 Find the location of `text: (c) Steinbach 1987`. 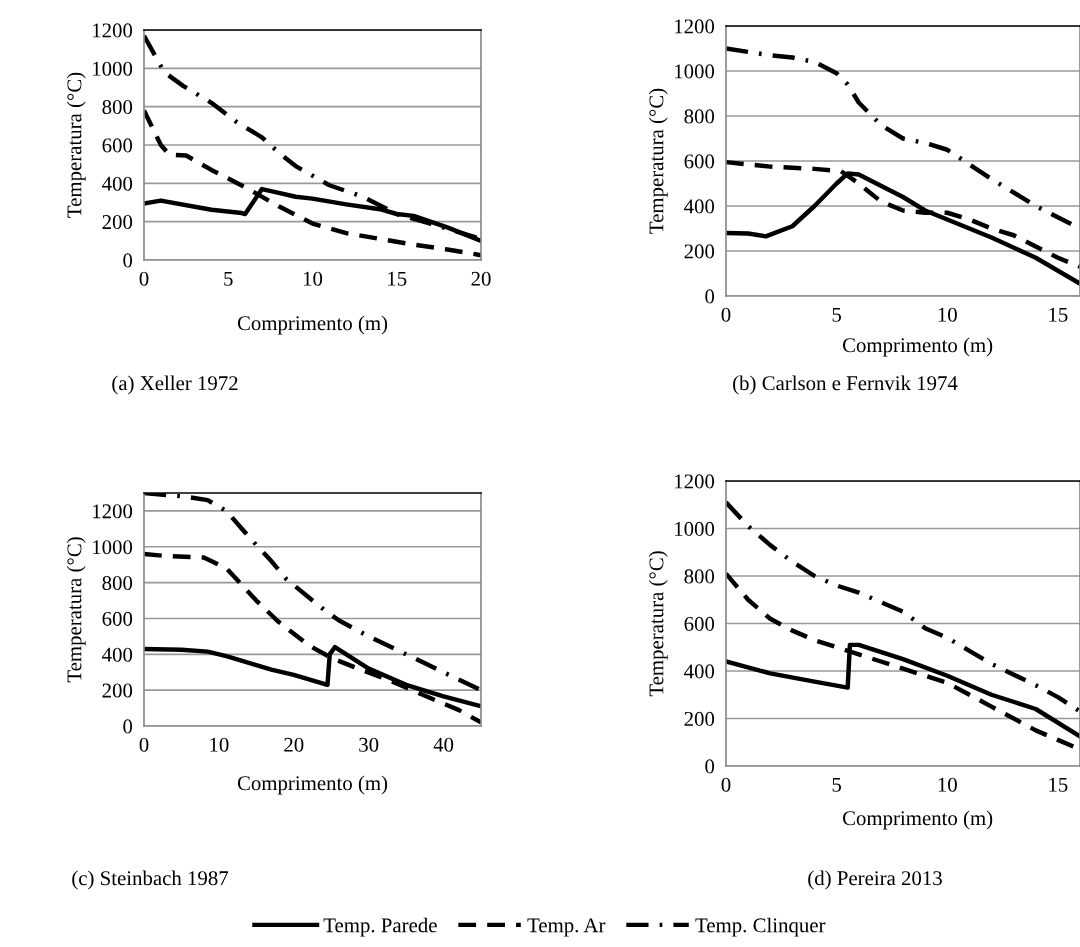

text: (c) Steinbach 1987 is located at coordinates (150, 880).